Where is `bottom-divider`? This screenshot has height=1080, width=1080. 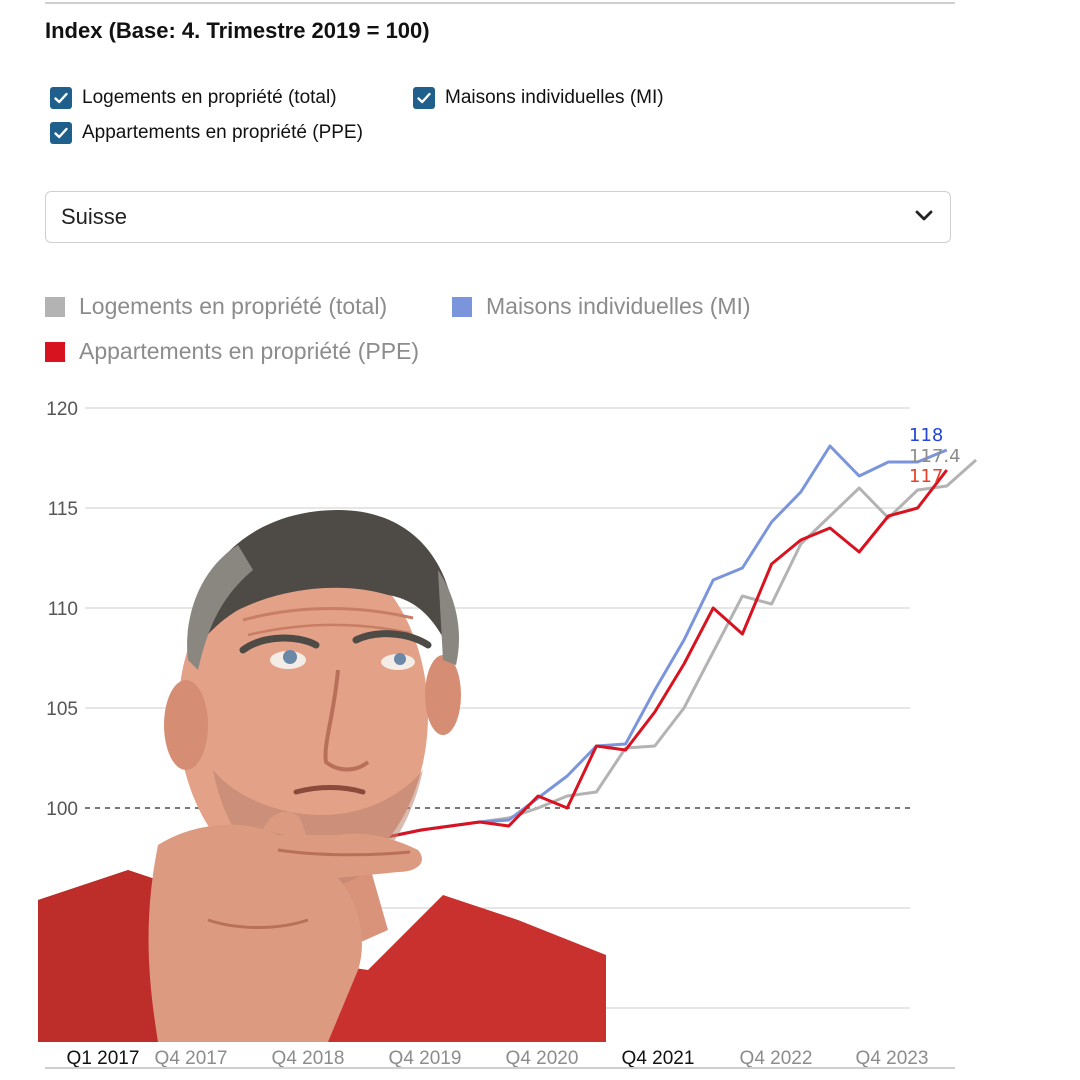
bottom-divider is located at coordinates (500, 1068).